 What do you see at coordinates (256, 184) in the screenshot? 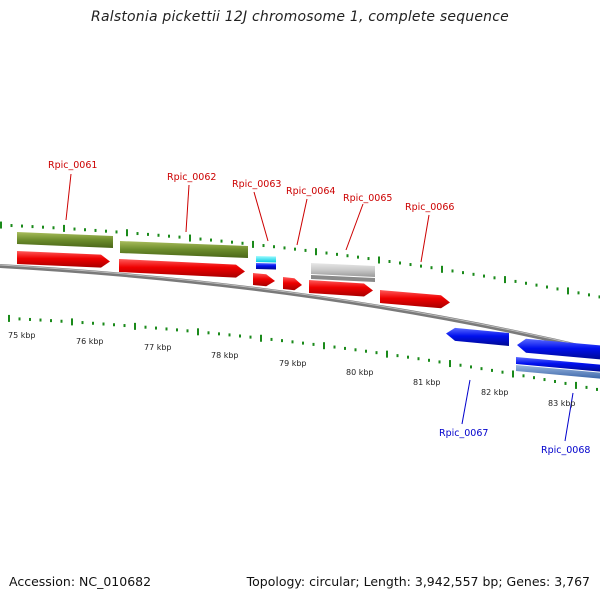
I see `gene-label-rpic-0063: Rpic_0063` at bounding box center [256, 184].